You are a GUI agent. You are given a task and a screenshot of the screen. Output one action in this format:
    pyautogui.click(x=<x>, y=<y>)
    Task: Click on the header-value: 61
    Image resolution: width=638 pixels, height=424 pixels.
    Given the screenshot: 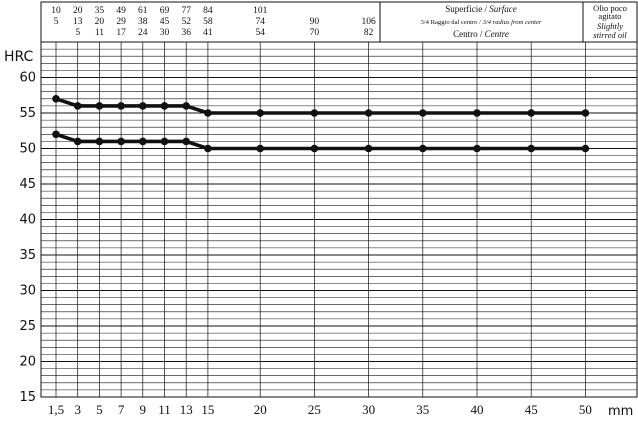 What is the action you would take?
    pyautogui.click(x=143, y=11)
    